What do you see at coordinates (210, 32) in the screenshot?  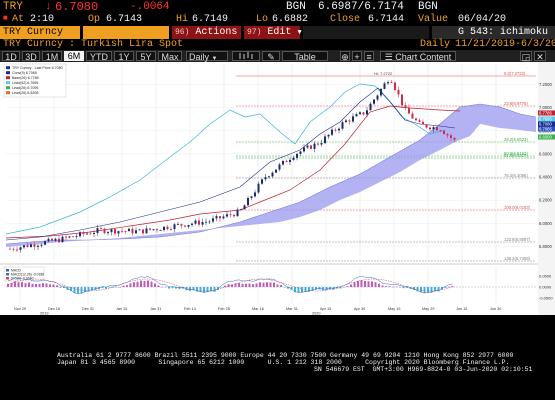 I see `actions-menu: 96) Actions ▼` at bounding box center [210, 32].